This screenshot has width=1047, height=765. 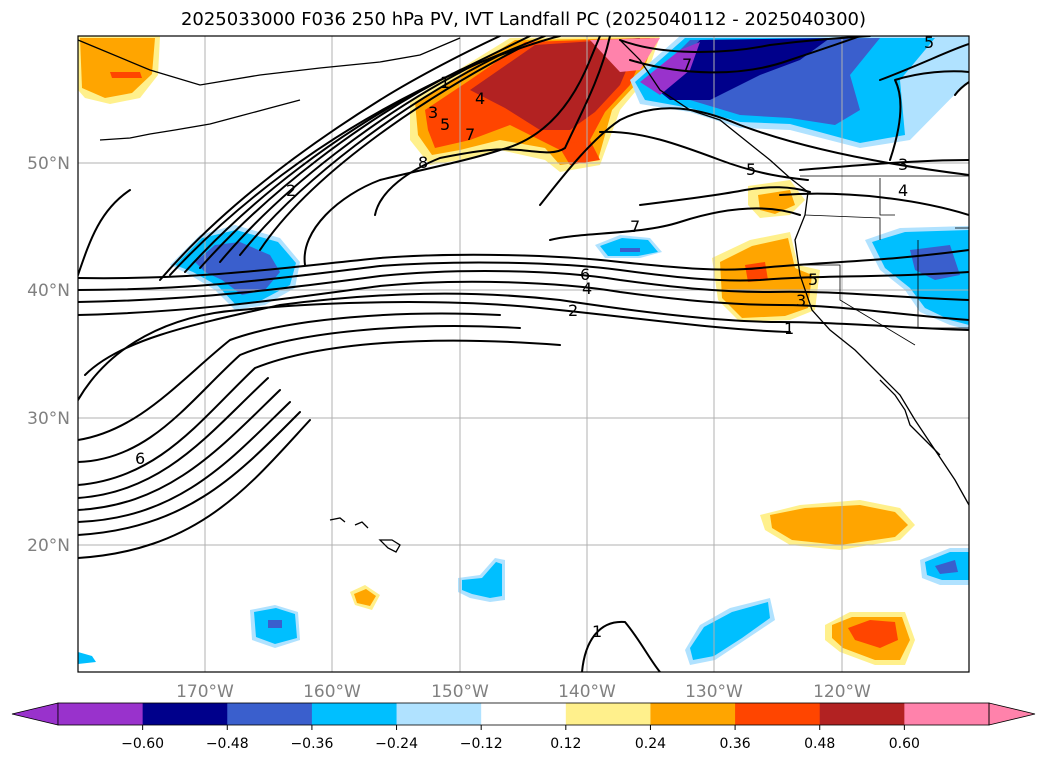 I want to click on lat-label-40: 40°N, so click(x=48, y=291).